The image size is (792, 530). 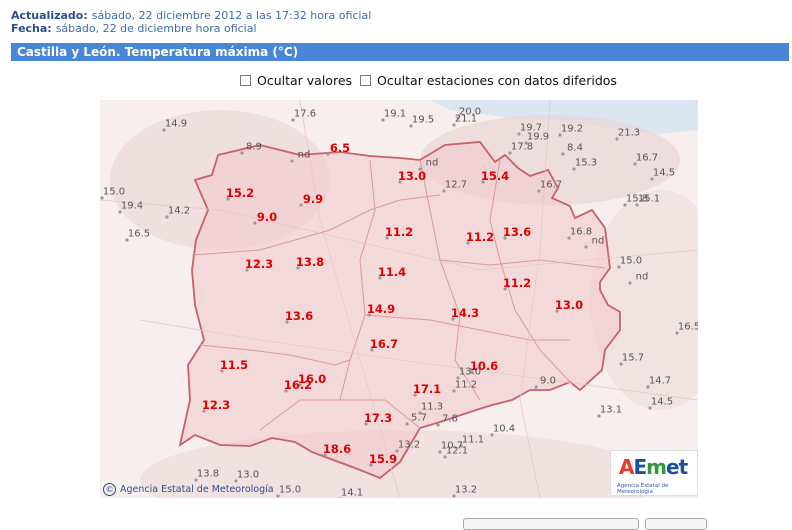 What do you see at coordinates (452, 446) in the screenshot?
I see `station-value: 10.7` at bounding box center [452, 446].